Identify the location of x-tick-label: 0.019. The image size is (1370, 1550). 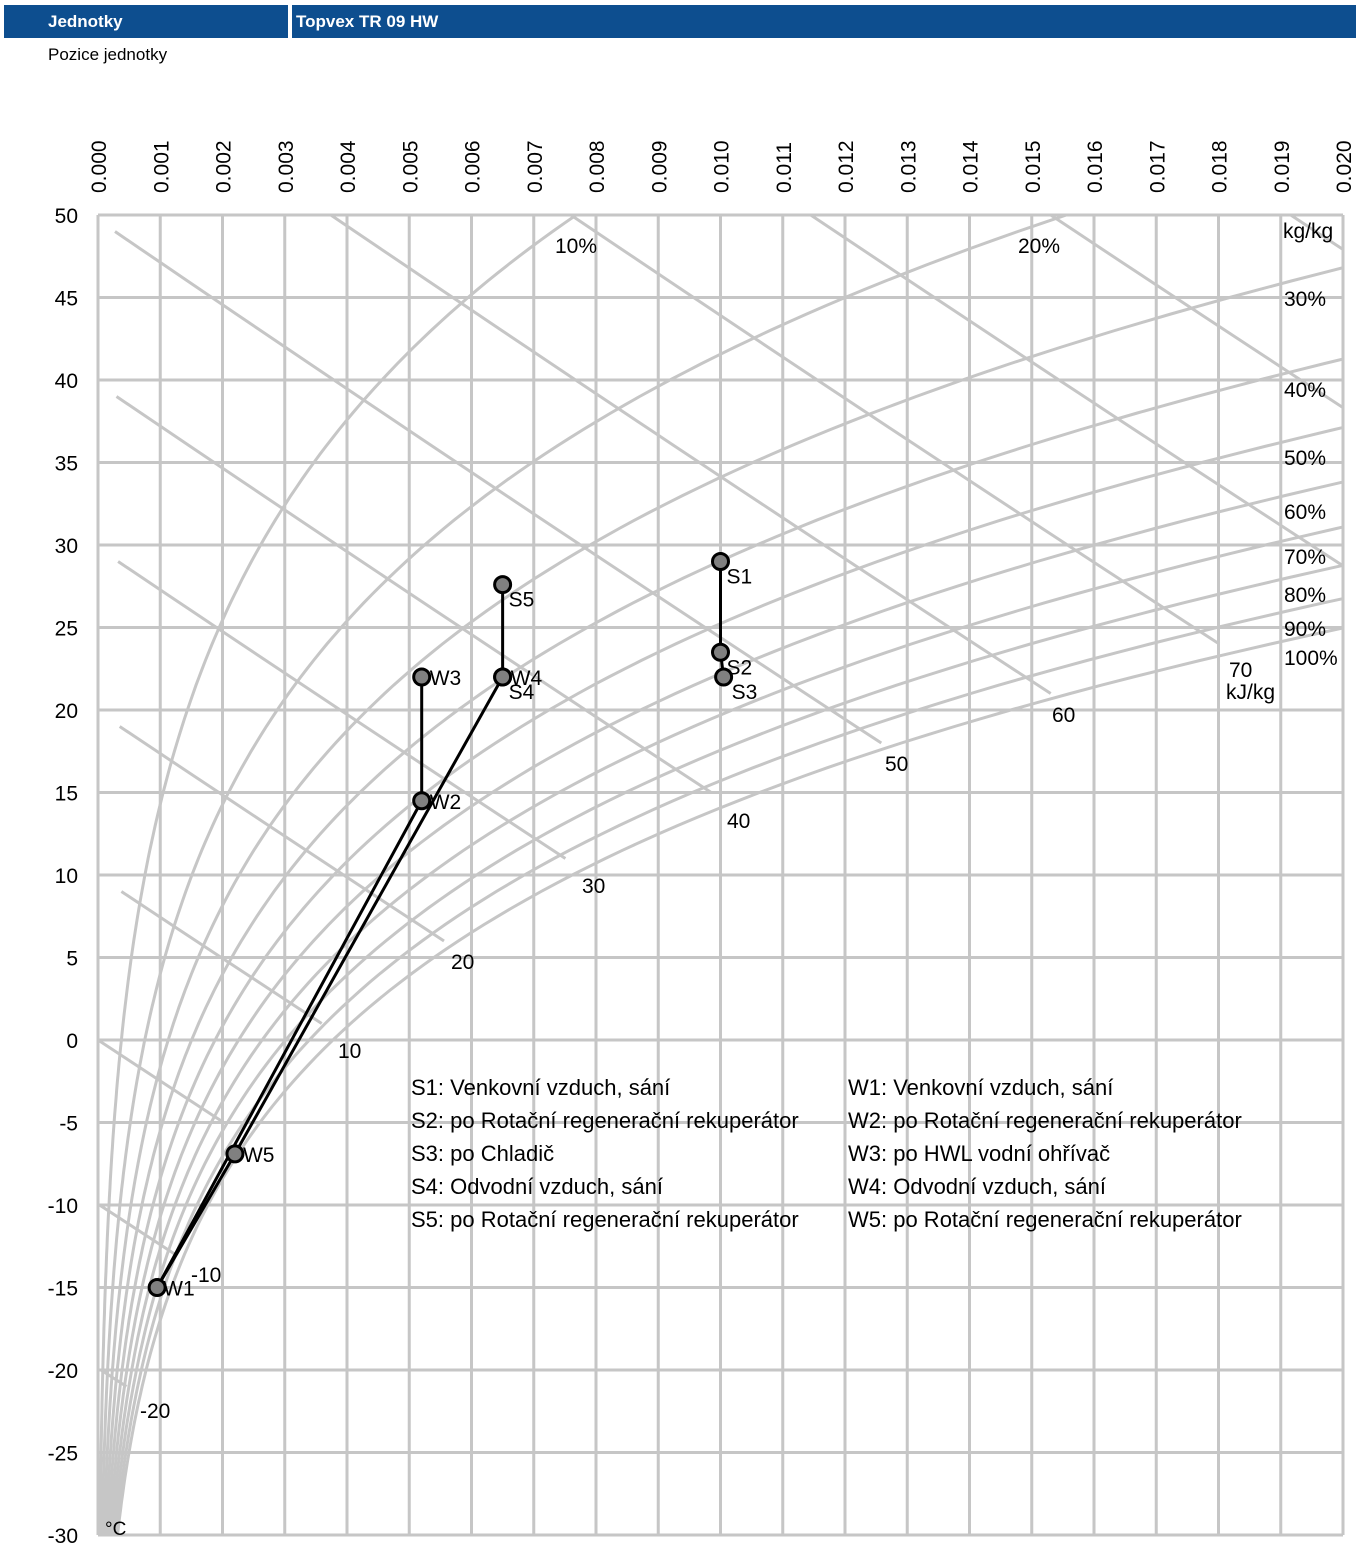
(1282, 166).